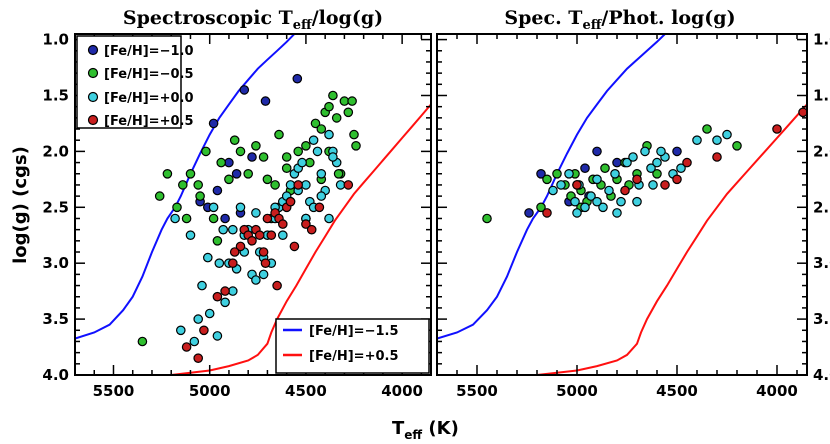  What do you see at coordinates (149, 51) in the screenshot?
I see `legend-label-feh-m1.0: [Fe/H]=−1.0` at bounding box center [149, 51].